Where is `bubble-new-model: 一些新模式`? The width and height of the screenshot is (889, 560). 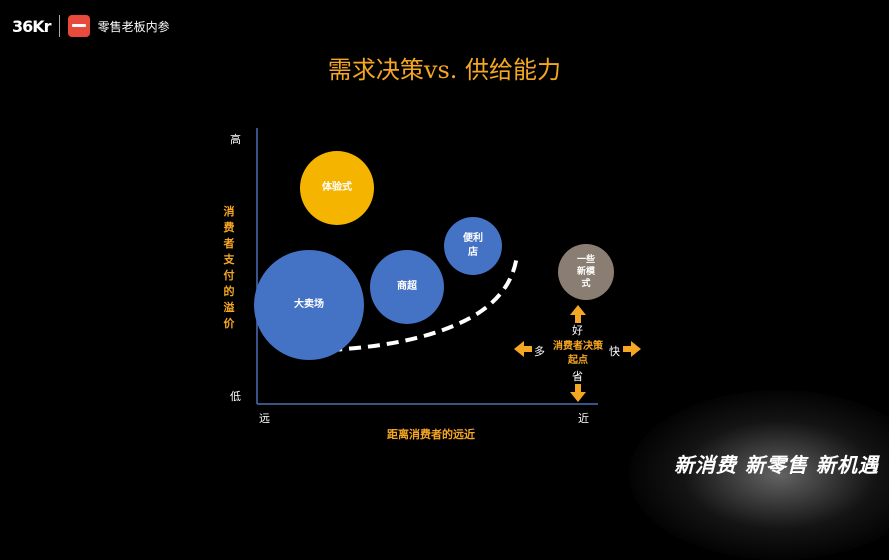 bubble-new-model: 一些新模式 is located at coordinates (586, 272).